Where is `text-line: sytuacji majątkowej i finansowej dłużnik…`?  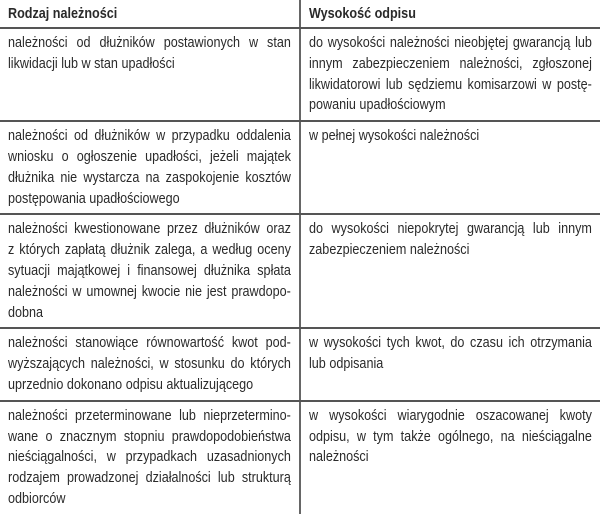
text-line: sytuacji majątkowej i finansowej dłużnik… is located at coordinates (149, 270).